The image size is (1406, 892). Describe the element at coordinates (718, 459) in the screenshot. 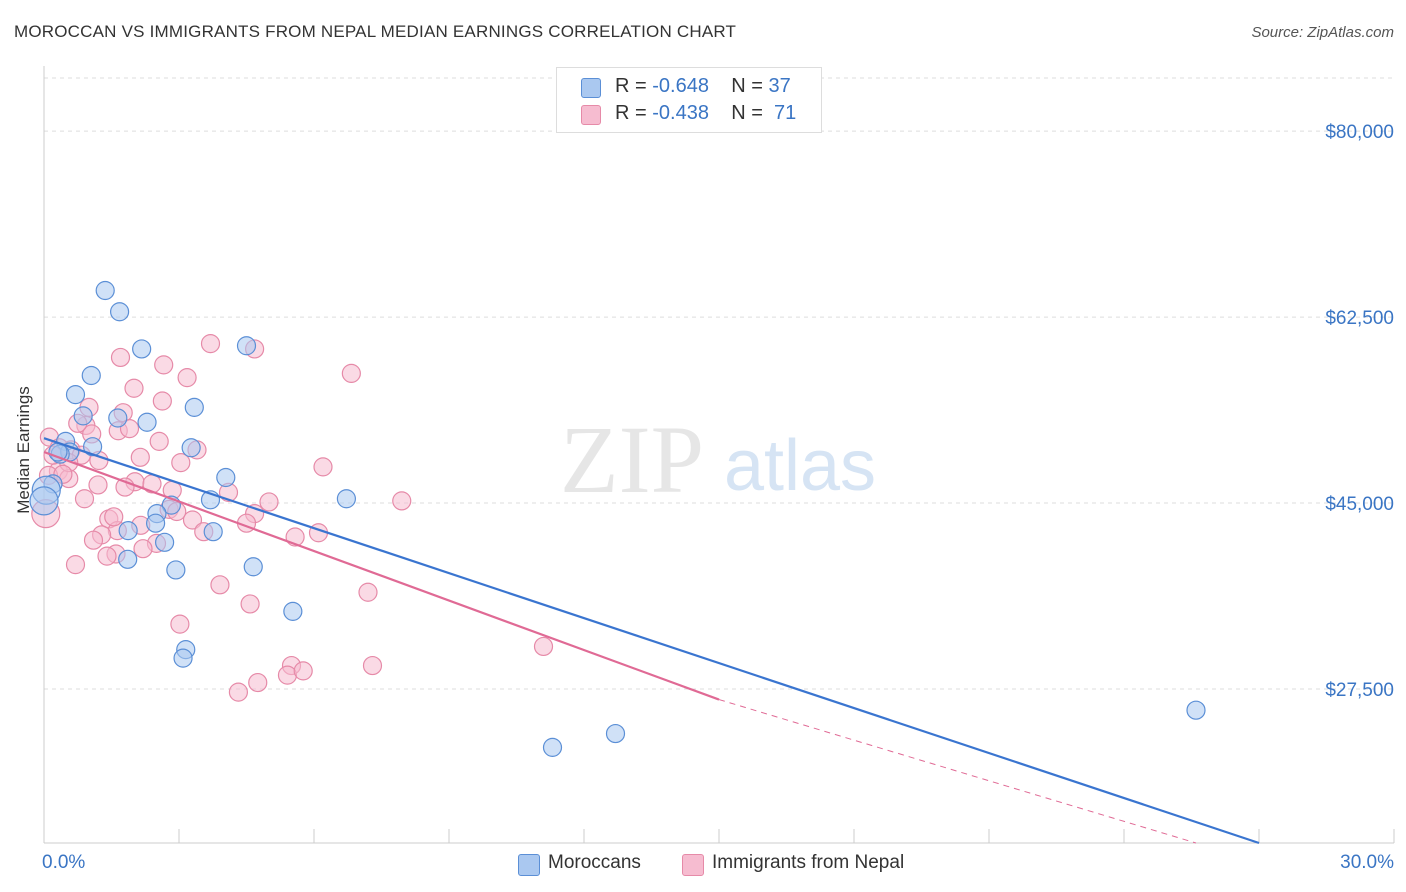

I see `watermark: ZIP atlas` at that location.